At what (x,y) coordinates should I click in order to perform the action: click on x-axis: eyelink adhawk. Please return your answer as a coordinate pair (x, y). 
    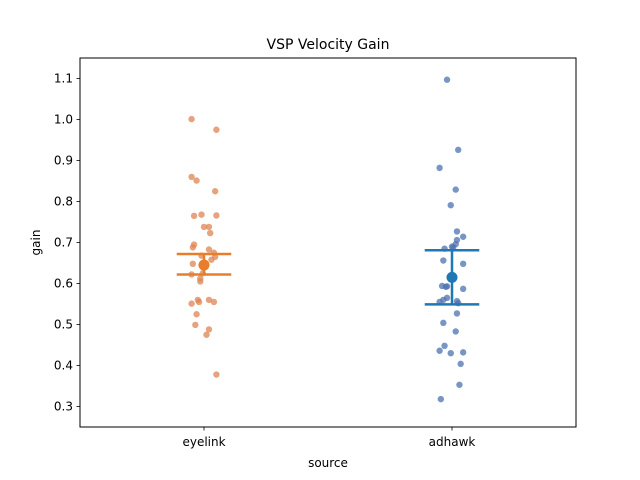
    Looking at the image, I should click on (328, 438).